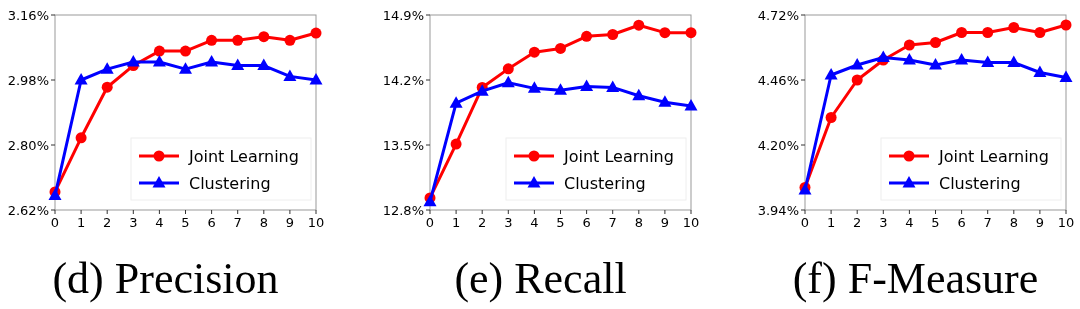 This screenshot has width=1080, height=309. I want to click on y-tick-label: 4.46%, so click(778, 80).